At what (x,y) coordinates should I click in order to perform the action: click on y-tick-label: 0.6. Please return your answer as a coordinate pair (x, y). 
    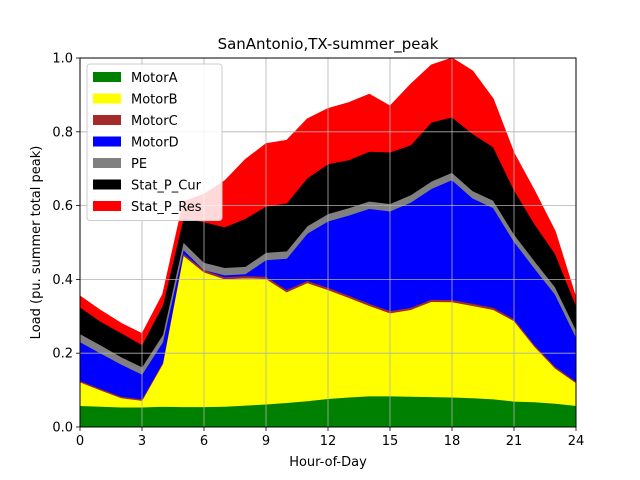
    Looking at the image, I should click on (62, 206).